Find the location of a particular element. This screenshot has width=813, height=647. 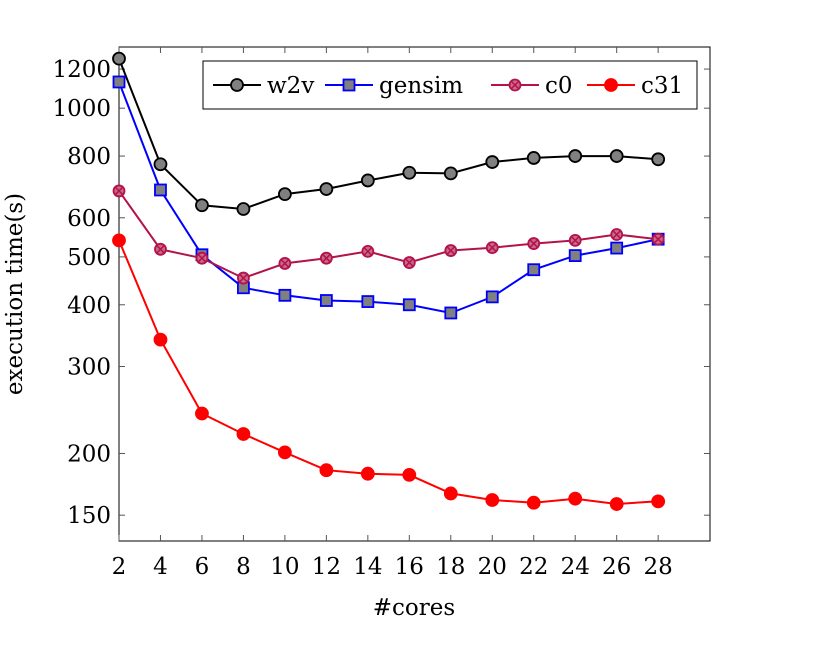

y-axis-title: execution time(s) is located at coordinates (15, 294).